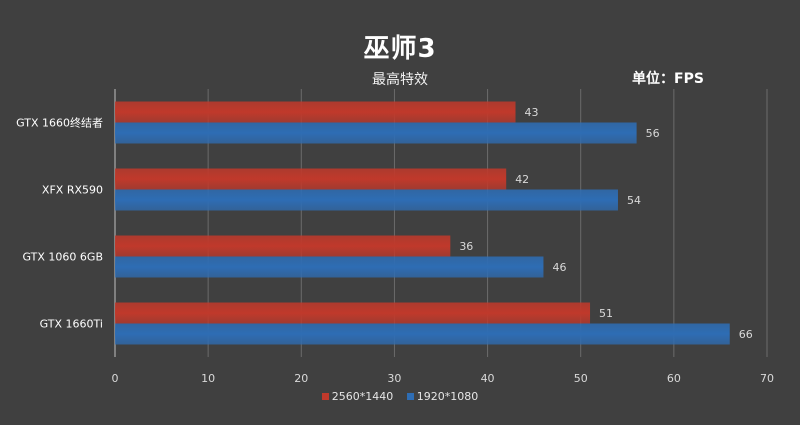 The width and height of the screenshot is (800, 425). What do you see at coordinates (581, 378) in the screenshot?
I see `x-tick-label: 50` at bounding box center [581, 378].